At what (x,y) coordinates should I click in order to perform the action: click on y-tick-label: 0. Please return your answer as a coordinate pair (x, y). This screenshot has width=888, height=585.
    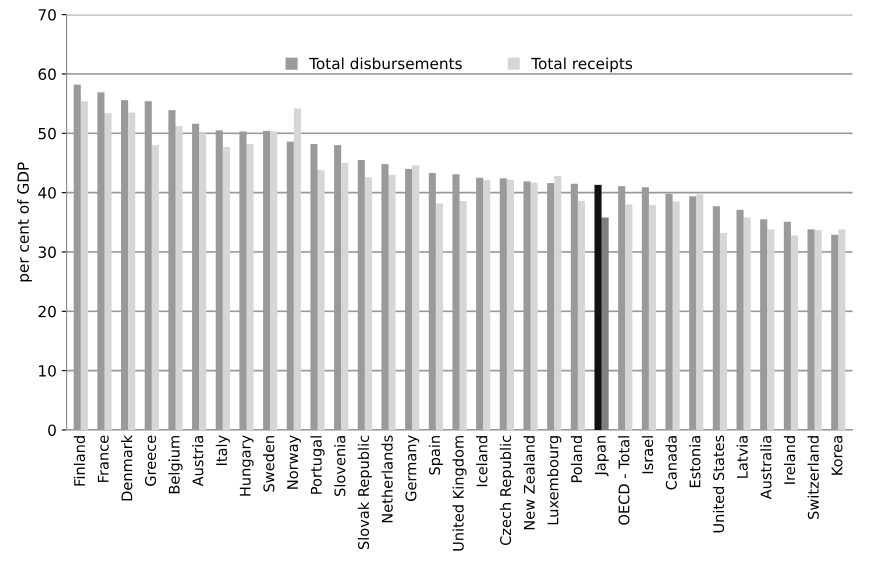
    Looking at the image, I should click on (52, 430).